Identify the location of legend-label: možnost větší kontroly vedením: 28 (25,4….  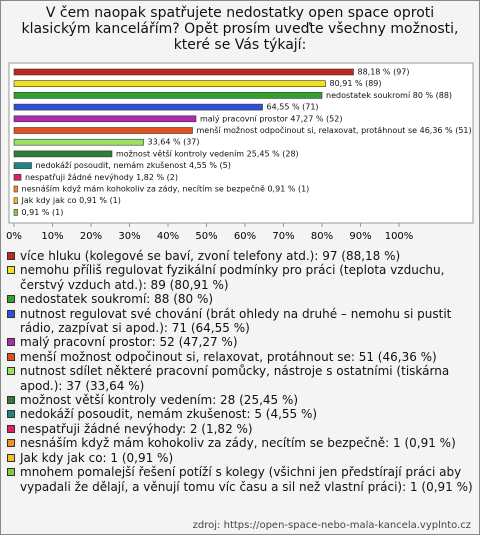
(159, 400).